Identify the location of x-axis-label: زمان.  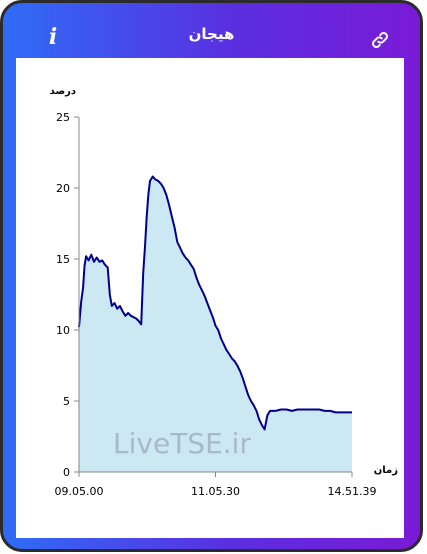
(386, 470).